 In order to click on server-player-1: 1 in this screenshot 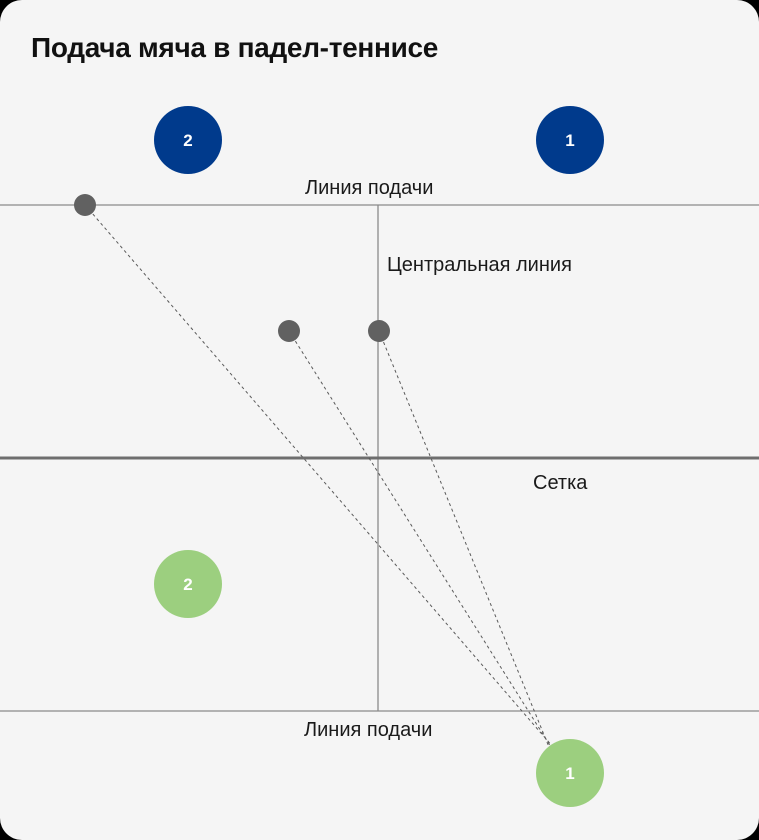, I will do `click(570, 773)`.